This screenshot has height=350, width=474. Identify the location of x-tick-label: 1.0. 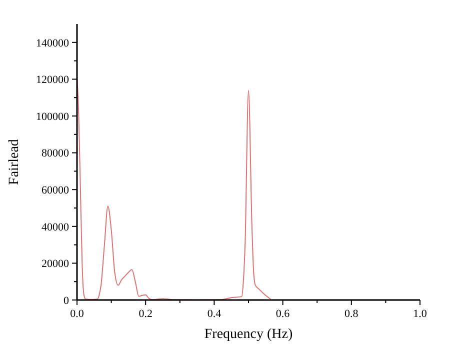
(420, 314).